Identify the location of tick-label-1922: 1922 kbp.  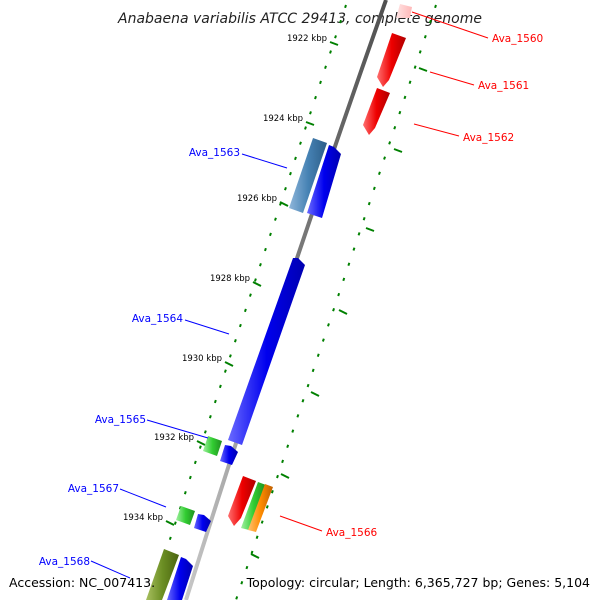
(307, 39).